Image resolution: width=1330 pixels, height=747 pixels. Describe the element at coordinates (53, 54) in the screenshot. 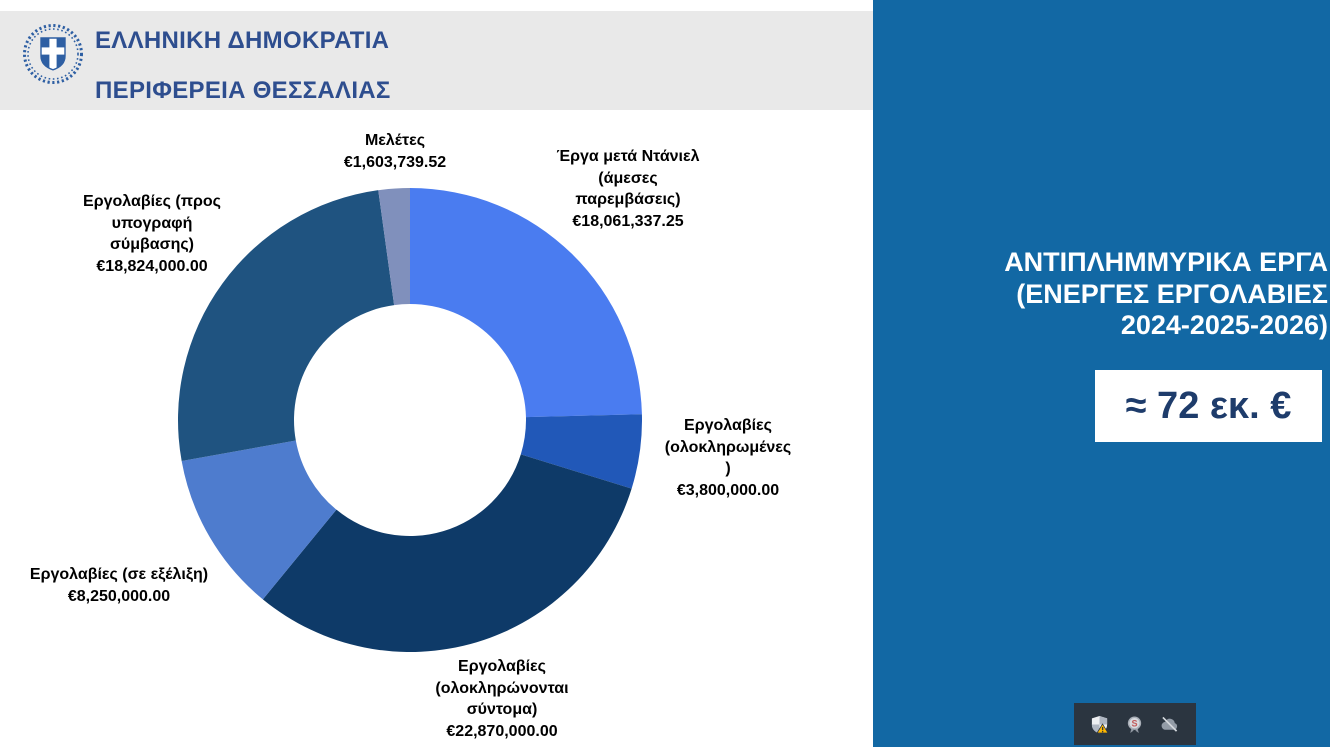

I see `greek-republic-emblem-logo` at that location.